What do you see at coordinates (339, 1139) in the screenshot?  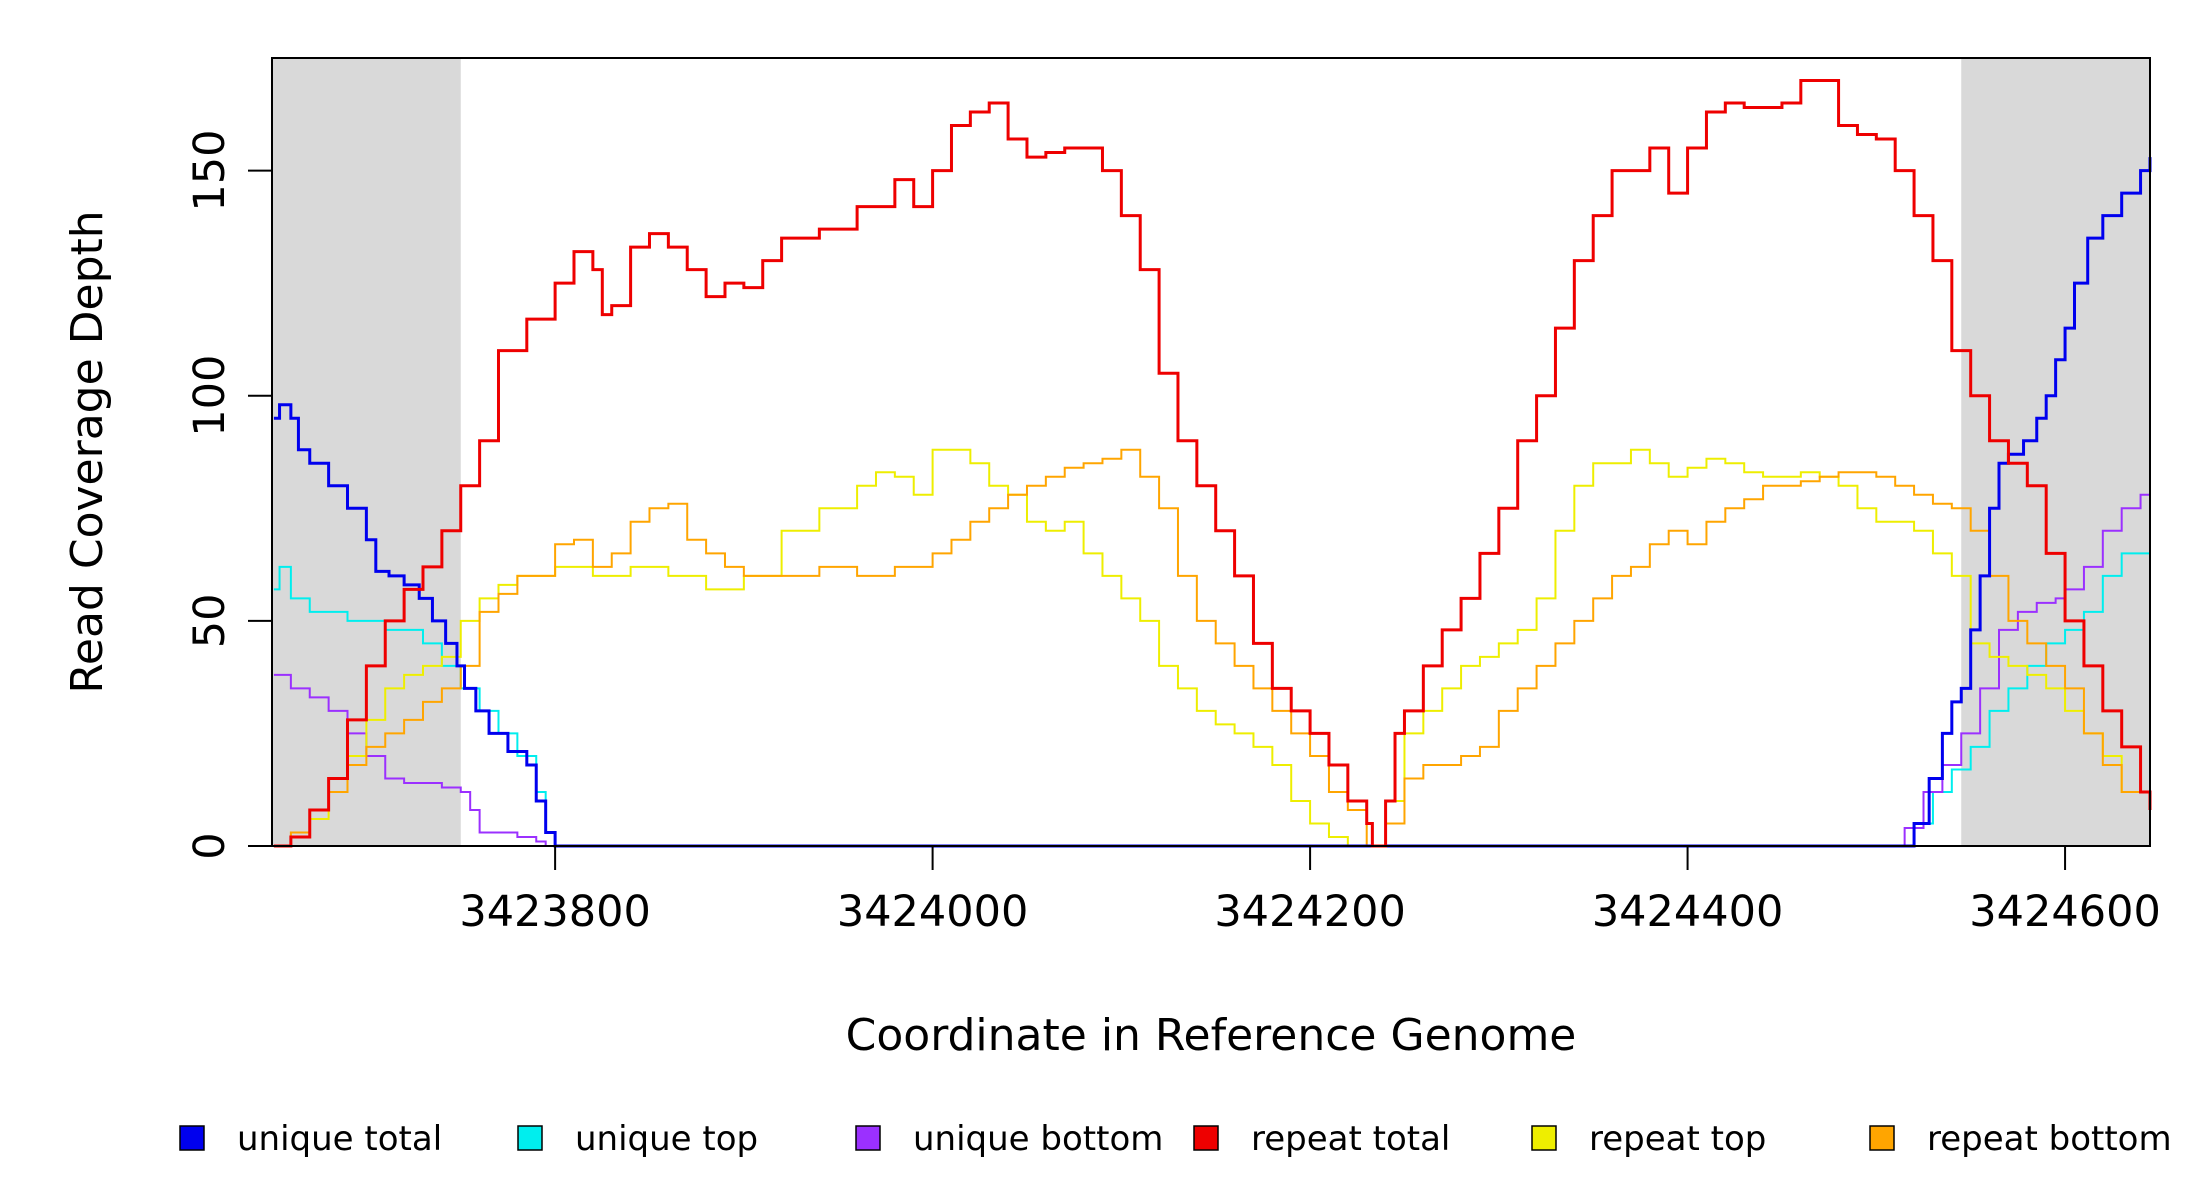 I see `legend-label: unique total` at bounding box center [339, 1139].